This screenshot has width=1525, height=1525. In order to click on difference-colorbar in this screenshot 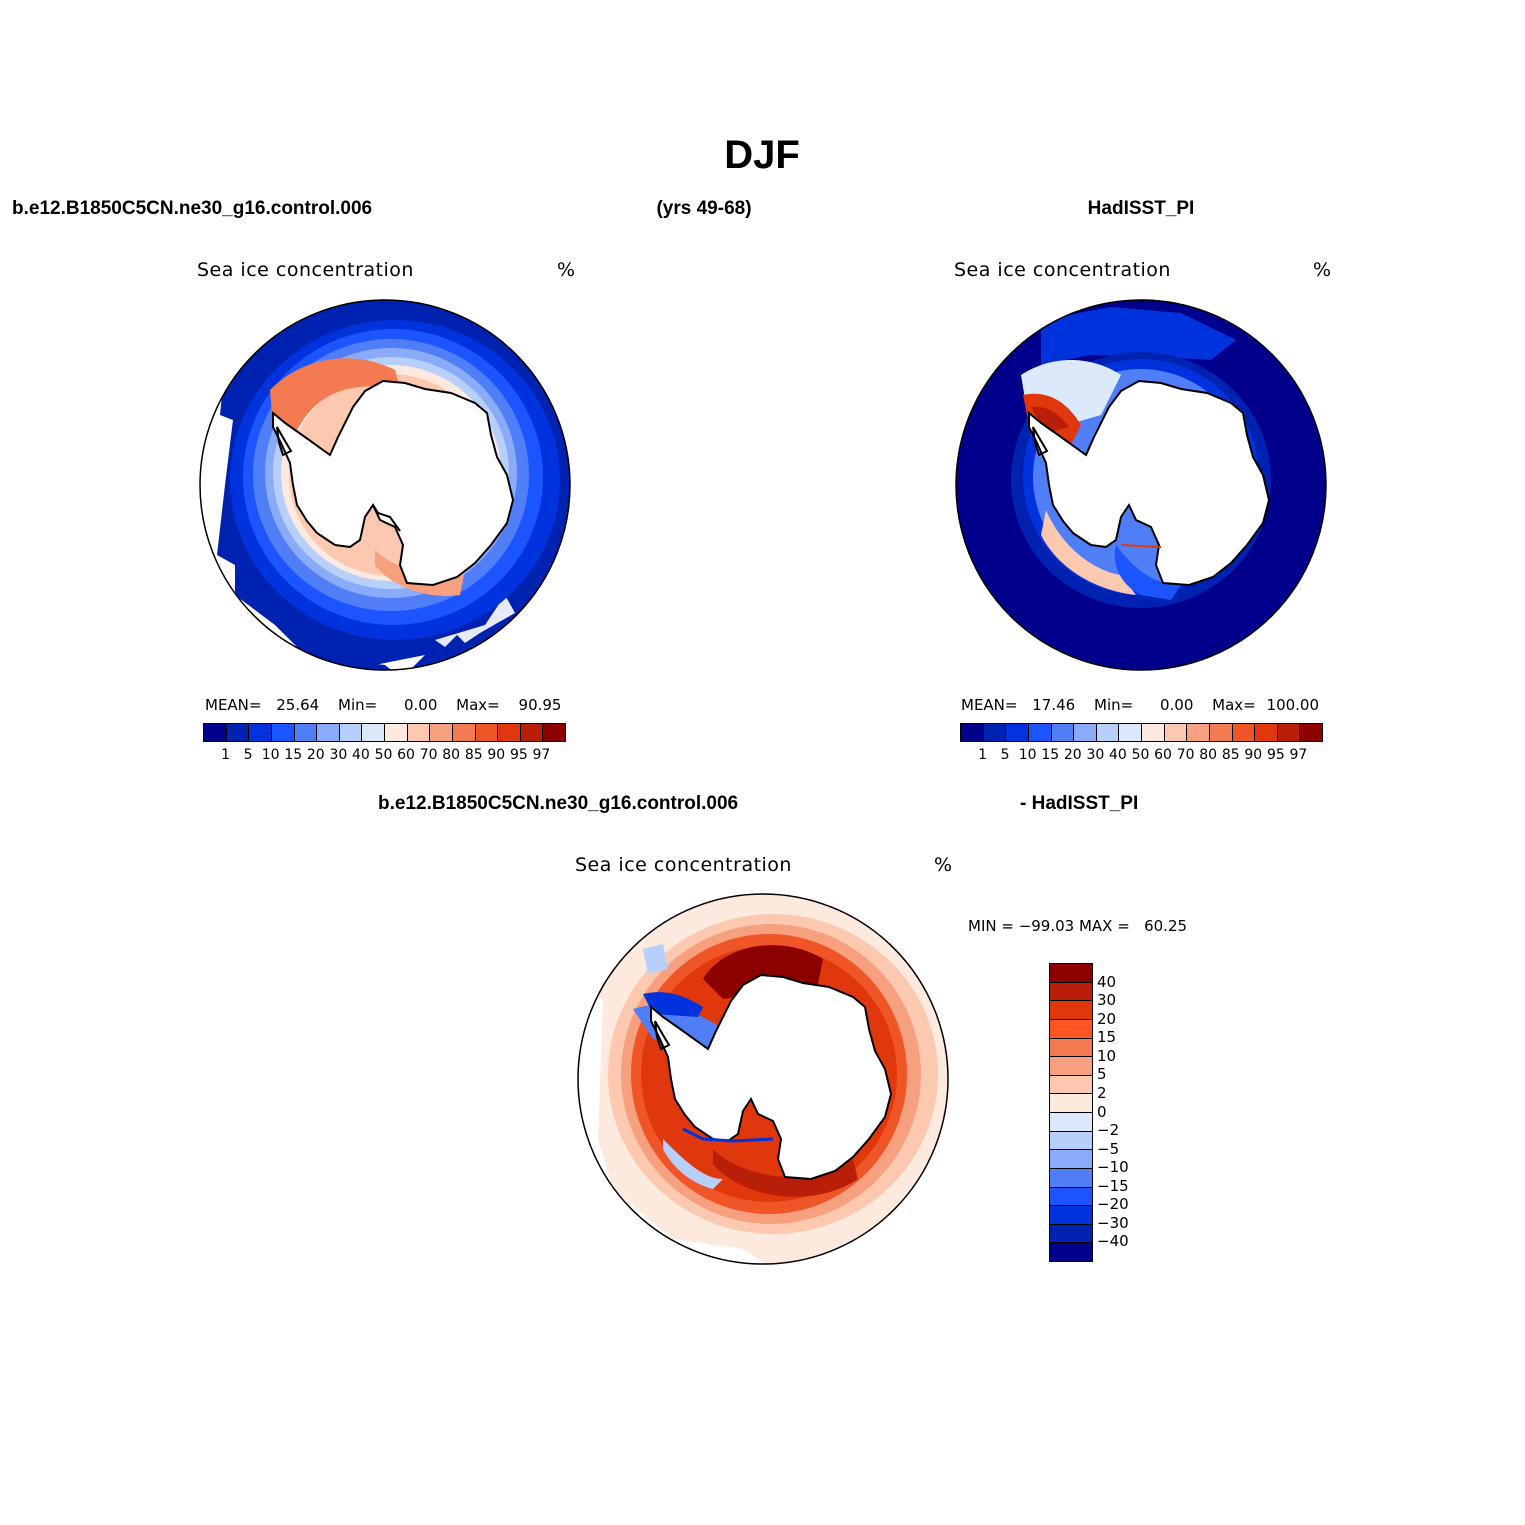, I will do `click(1071, 1112)`.